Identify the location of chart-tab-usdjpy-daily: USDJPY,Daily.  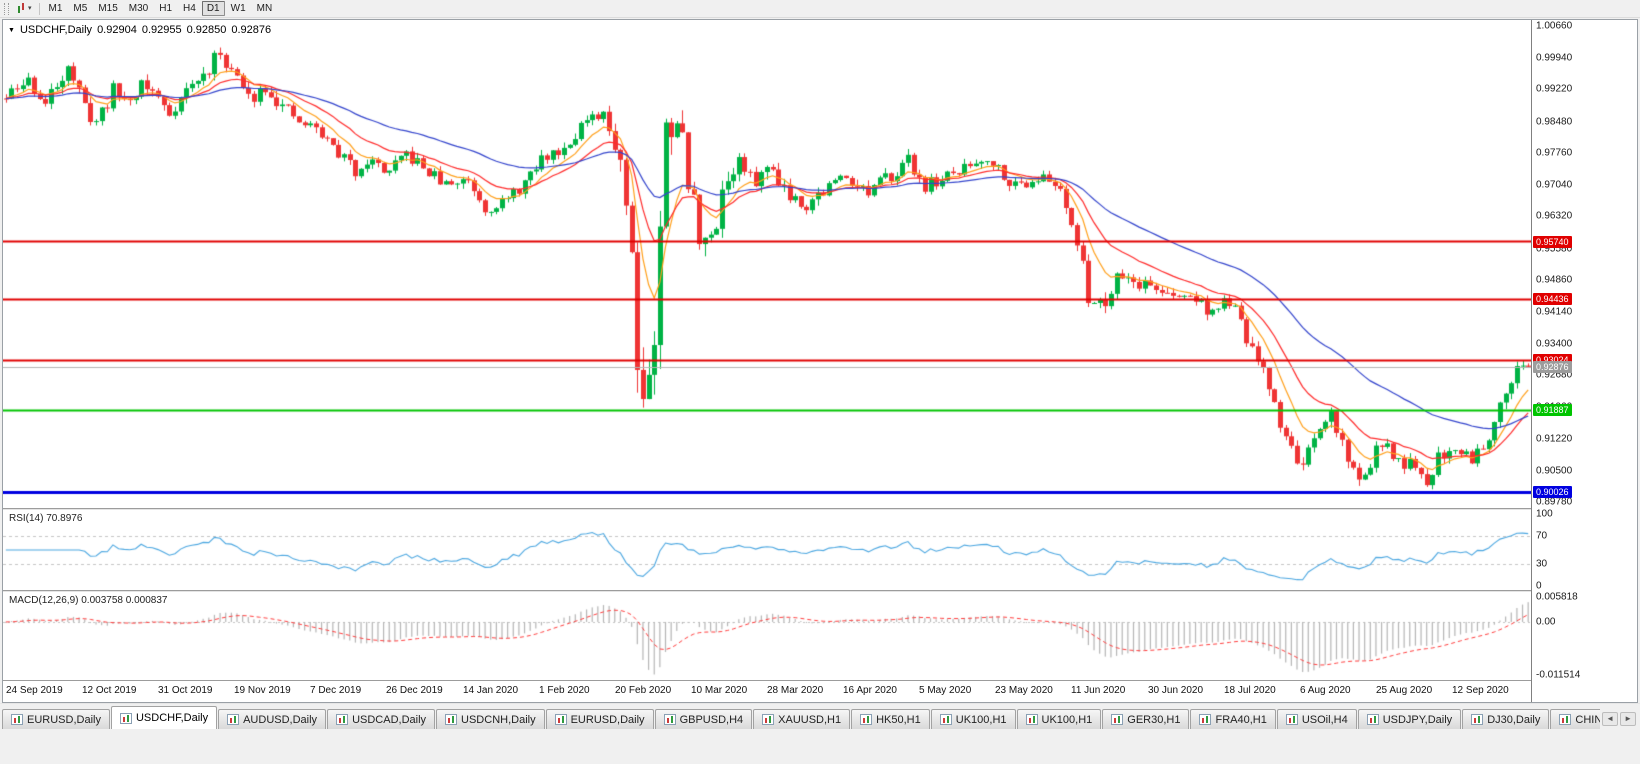
(1409, 719).